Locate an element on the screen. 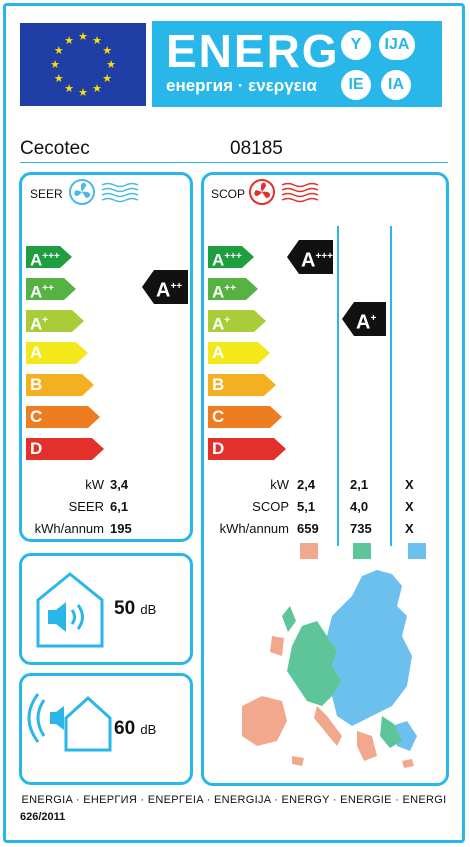 The height and width of the screenshot is (847, 470). divider is located at coordinates (234, 162).